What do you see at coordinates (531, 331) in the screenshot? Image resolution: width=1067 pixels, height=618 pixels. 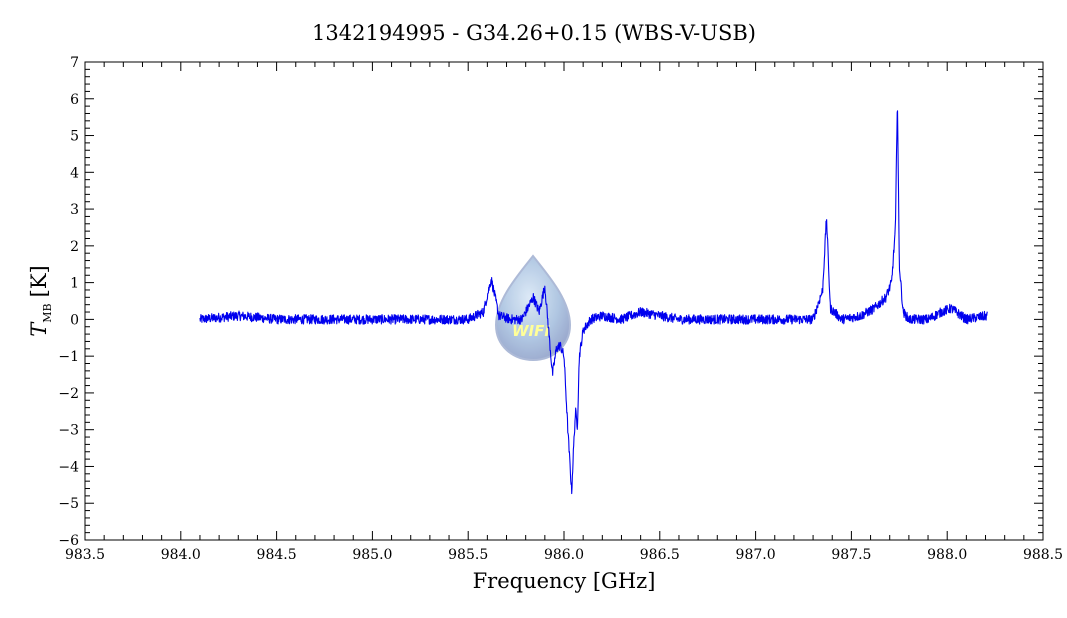 I see `watermark-text: WIFI` at bounding box center [531, 331].